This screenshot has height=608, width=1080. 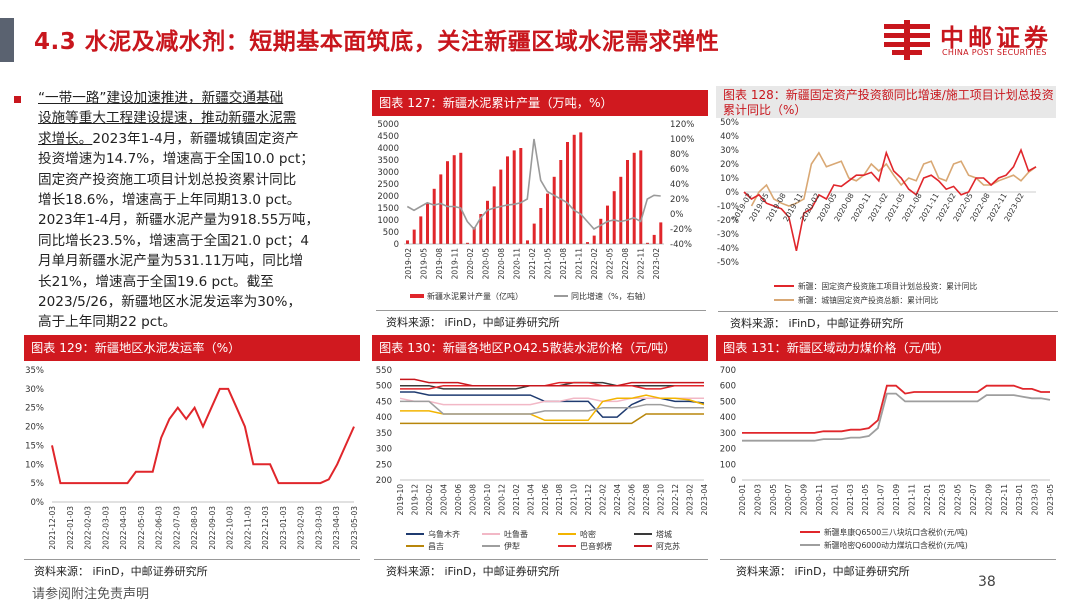 I want to click on x-tick: 2022-05-03, so click(x=141, y=528).